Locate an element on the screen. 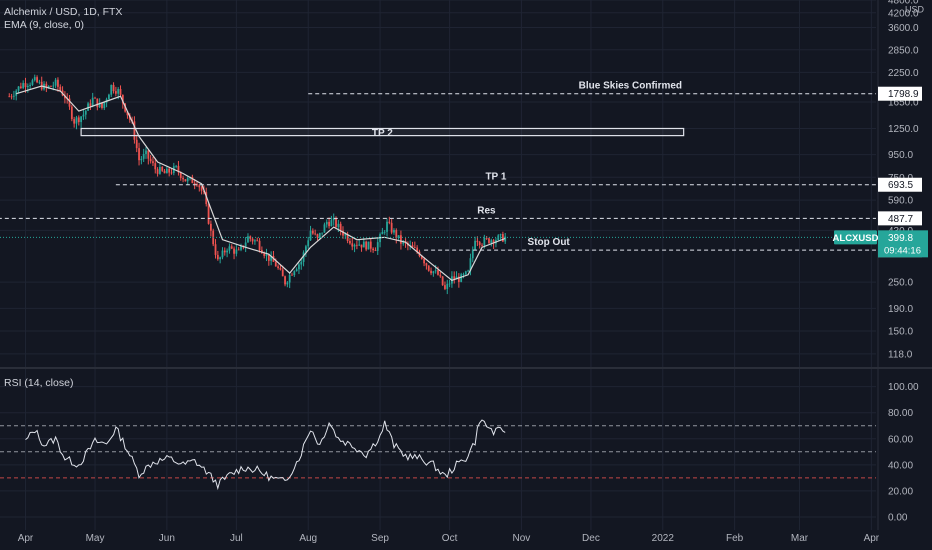 Image resolution: width=932 pixels, height=550 pixels. rsi-panel is located at coordinates (438, 455).